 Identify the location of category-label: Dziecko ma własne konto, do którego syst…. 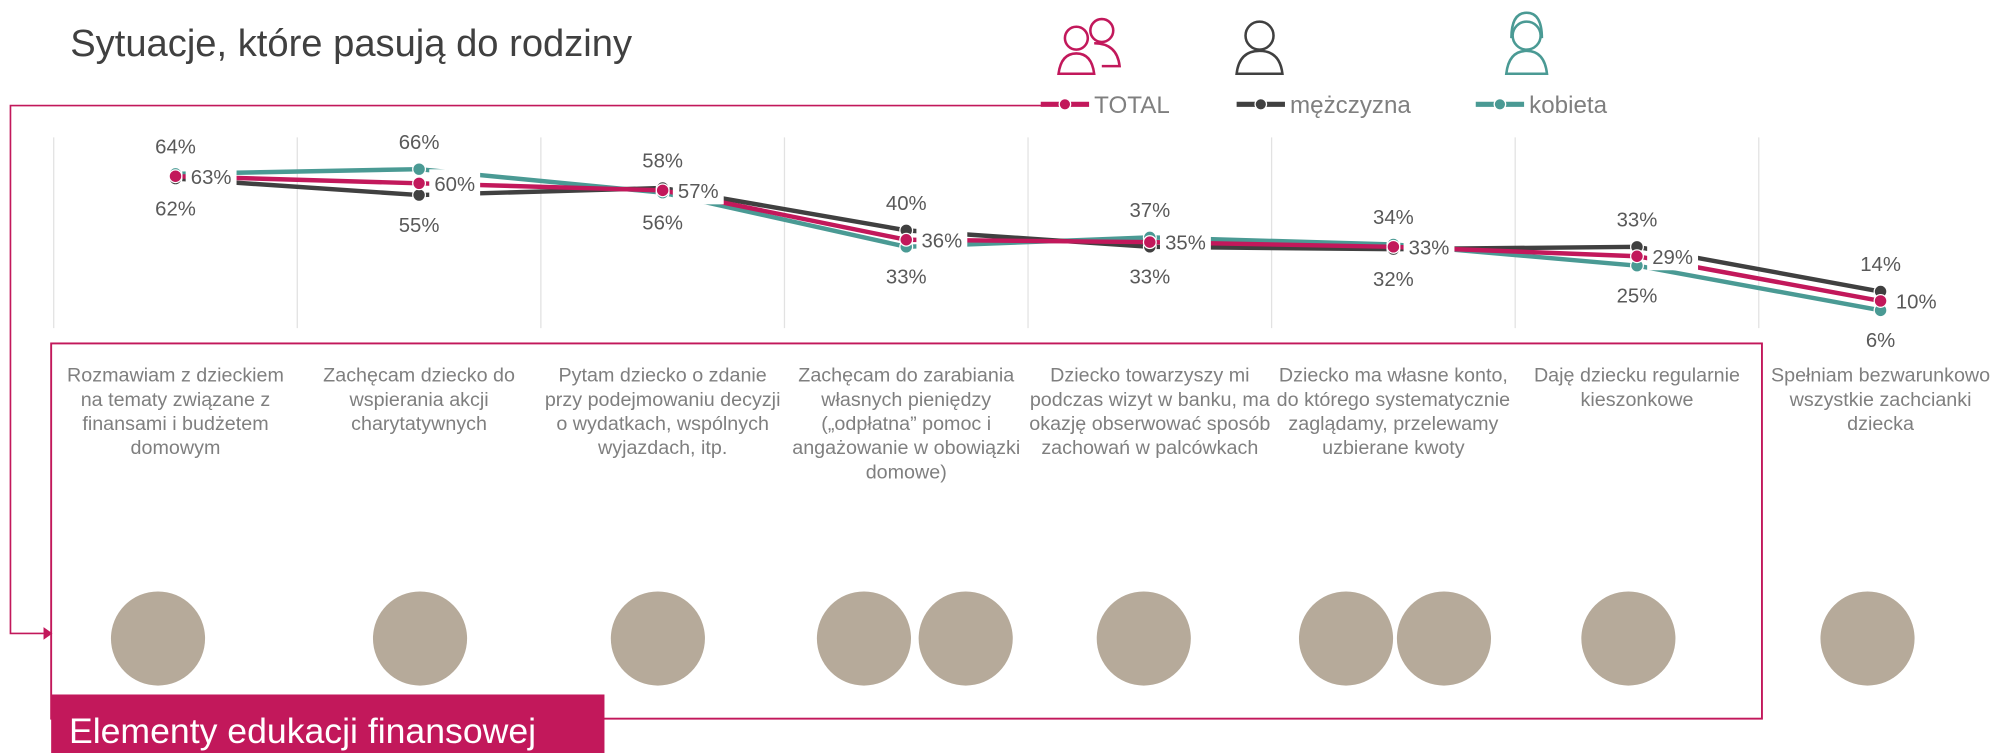
(1393, 412).